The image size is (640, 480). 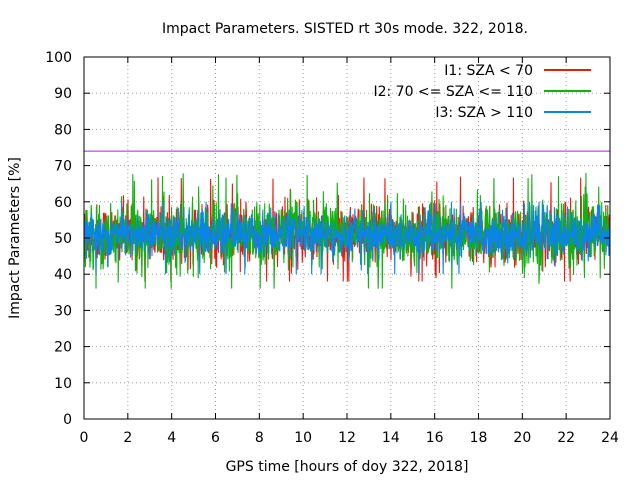 What do you see at coordinates (303, 438) in the screenshot?
I see `x-tick-label: 10` at bounding box center [303, 438].